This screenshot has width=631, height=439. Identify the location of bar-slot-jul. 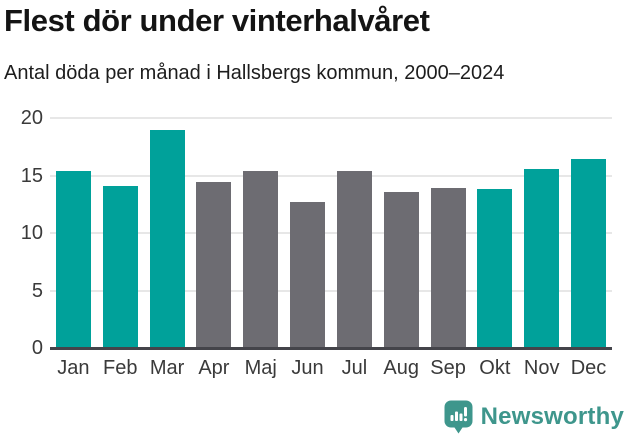
(354, 233).